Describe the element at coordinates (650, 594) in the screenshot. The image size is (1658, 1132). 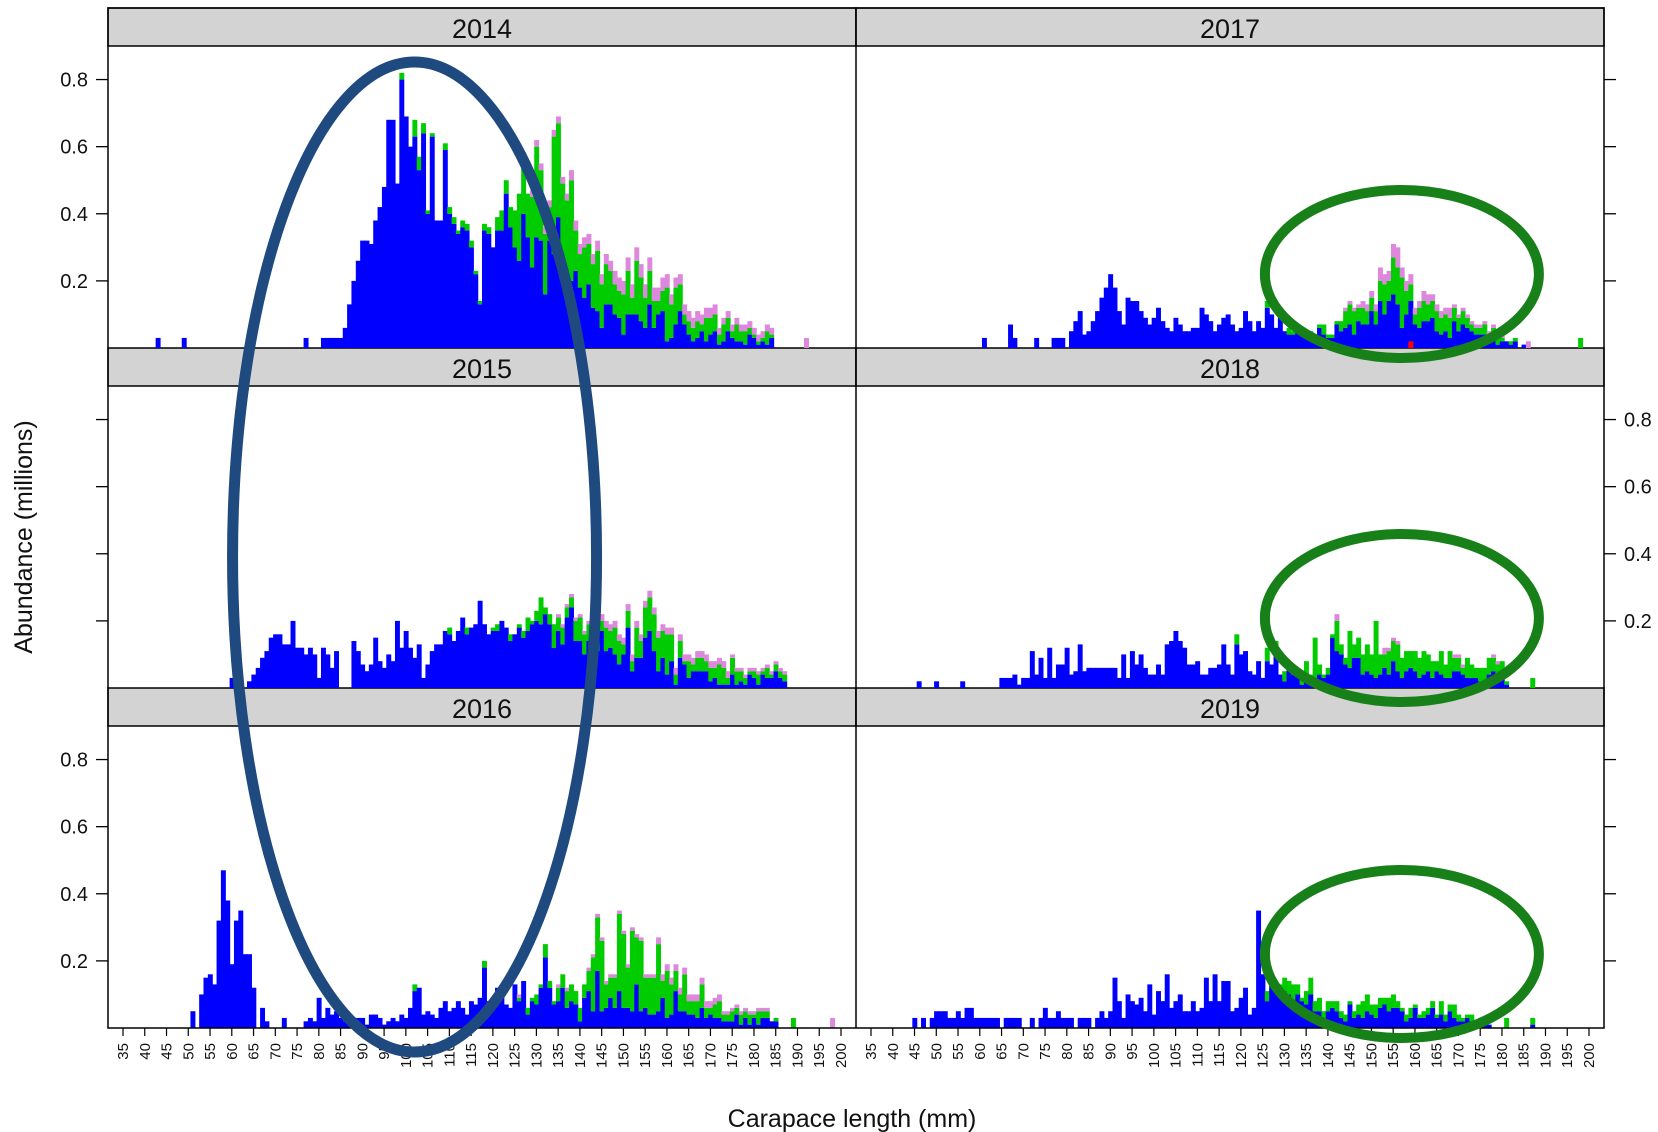
I see `bar-2015-156-pink` at that location.